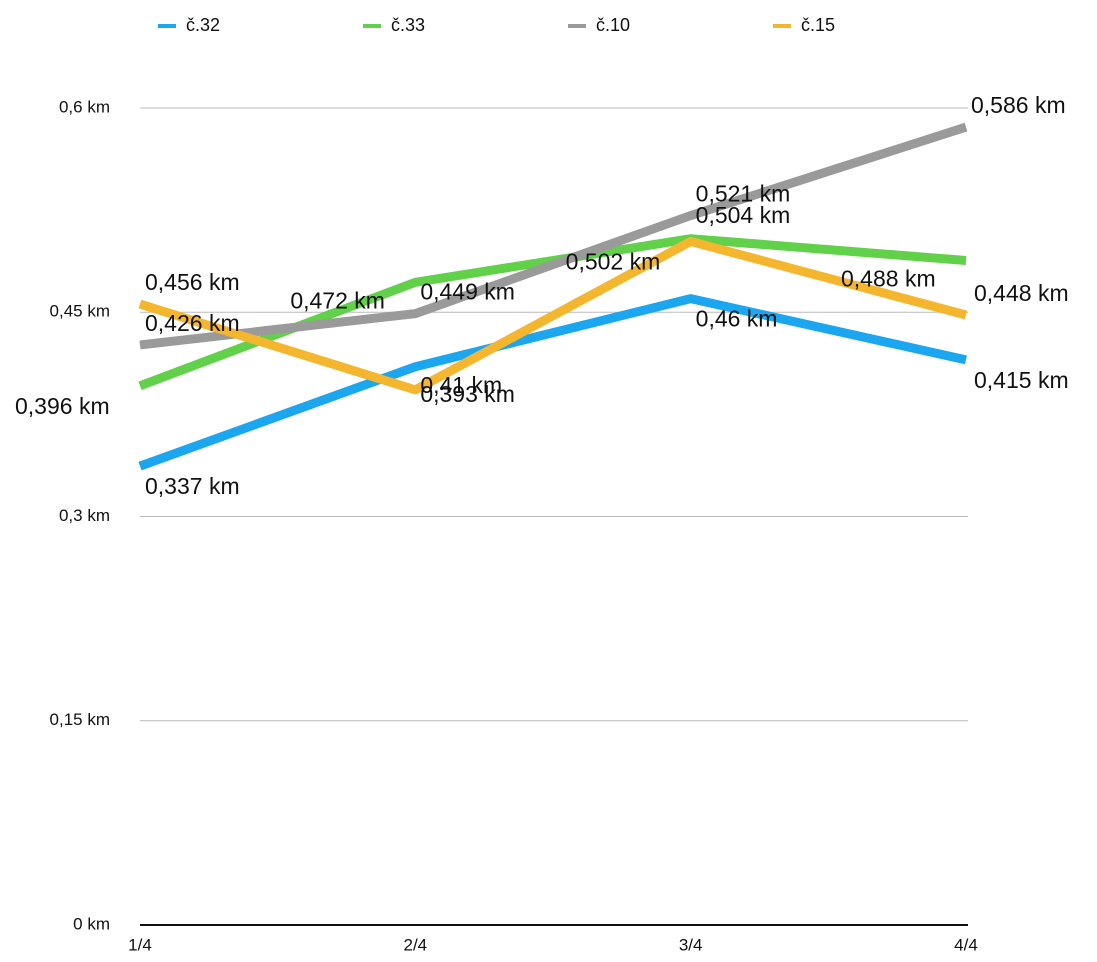 The image size is (1097, 962). I want to click on x-tick-label: 1/4, so click(140, 944).